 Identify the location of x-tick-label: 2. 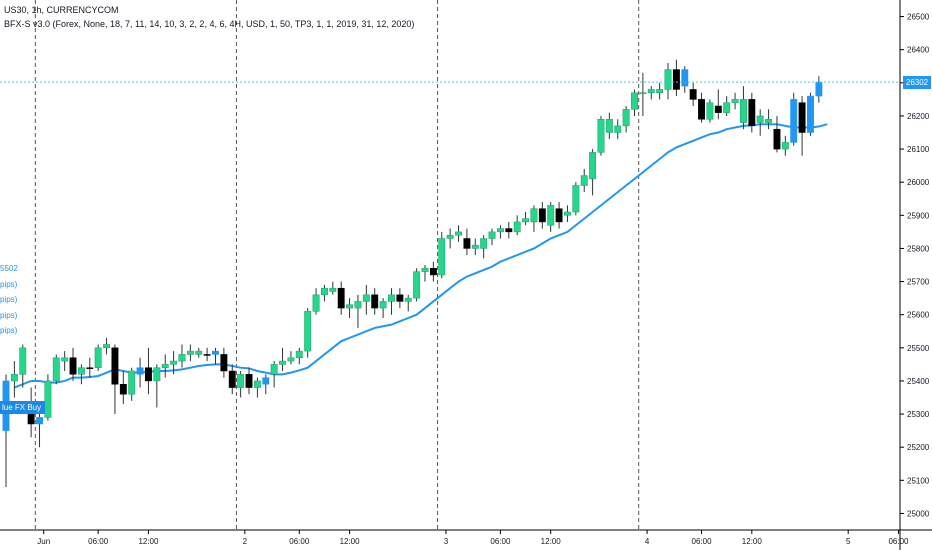
(245, 541).